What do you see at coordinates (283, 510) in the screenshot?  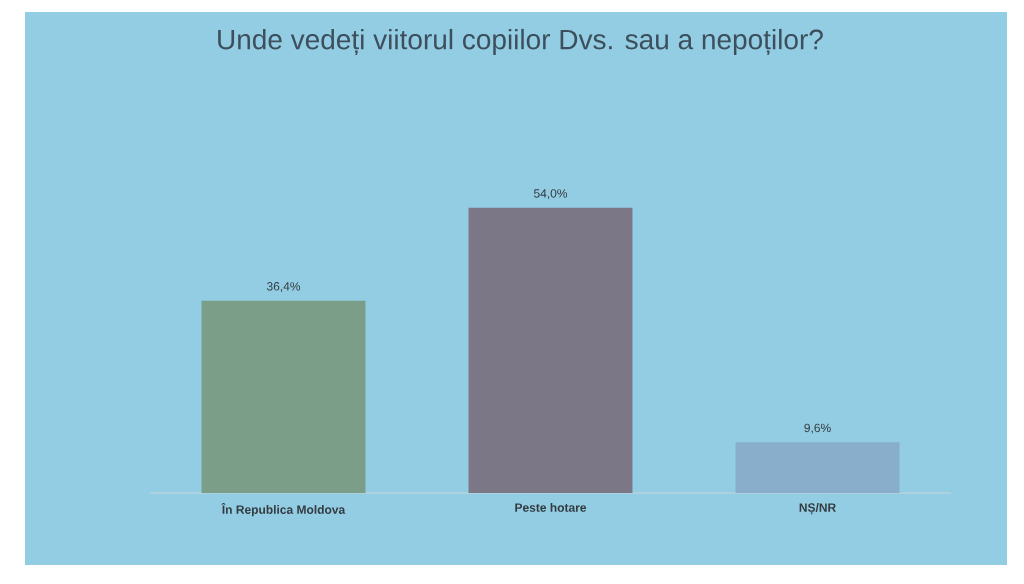 I see `x-tick-label: În Republica Moldova` at bounding box center [283, 510].